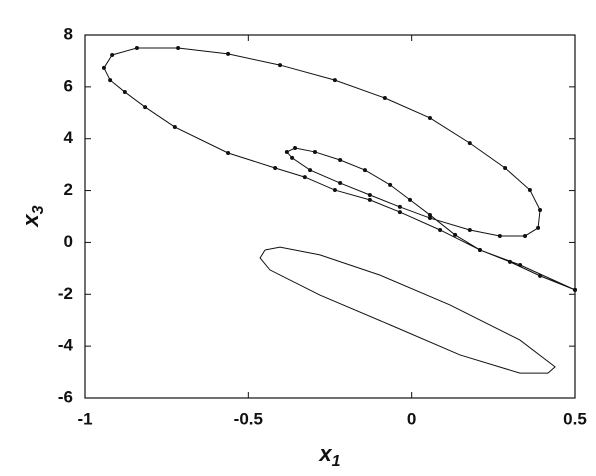 This screenshot has width=596, height=476. I want to click on y-tick-label: -4, so click(66, 345).